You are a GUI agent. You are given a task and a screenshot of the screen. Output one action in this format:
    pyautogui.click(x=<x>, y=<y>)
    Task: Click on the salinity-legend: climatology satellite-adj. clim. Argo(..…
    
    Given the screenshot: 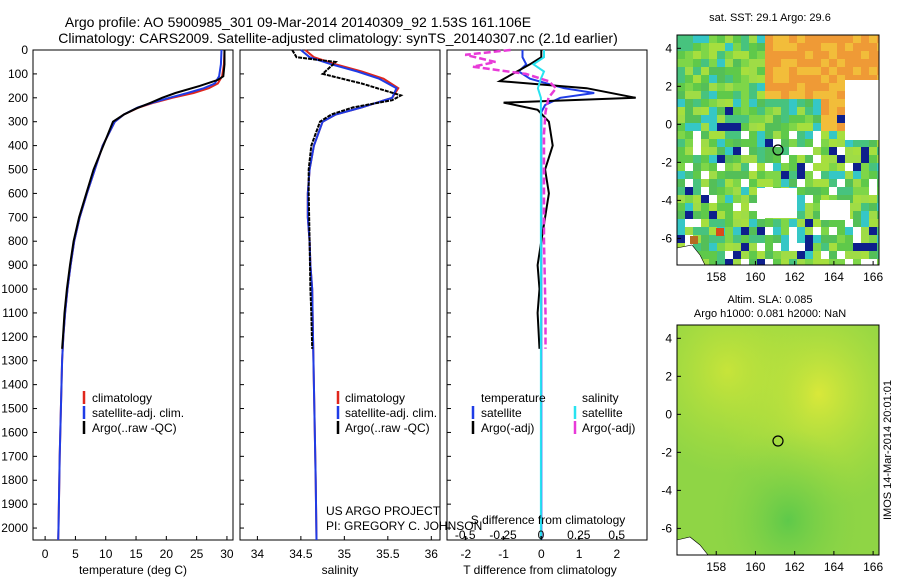 What is the action you would take?
    pyautogui.click(x=386, y=413)
    